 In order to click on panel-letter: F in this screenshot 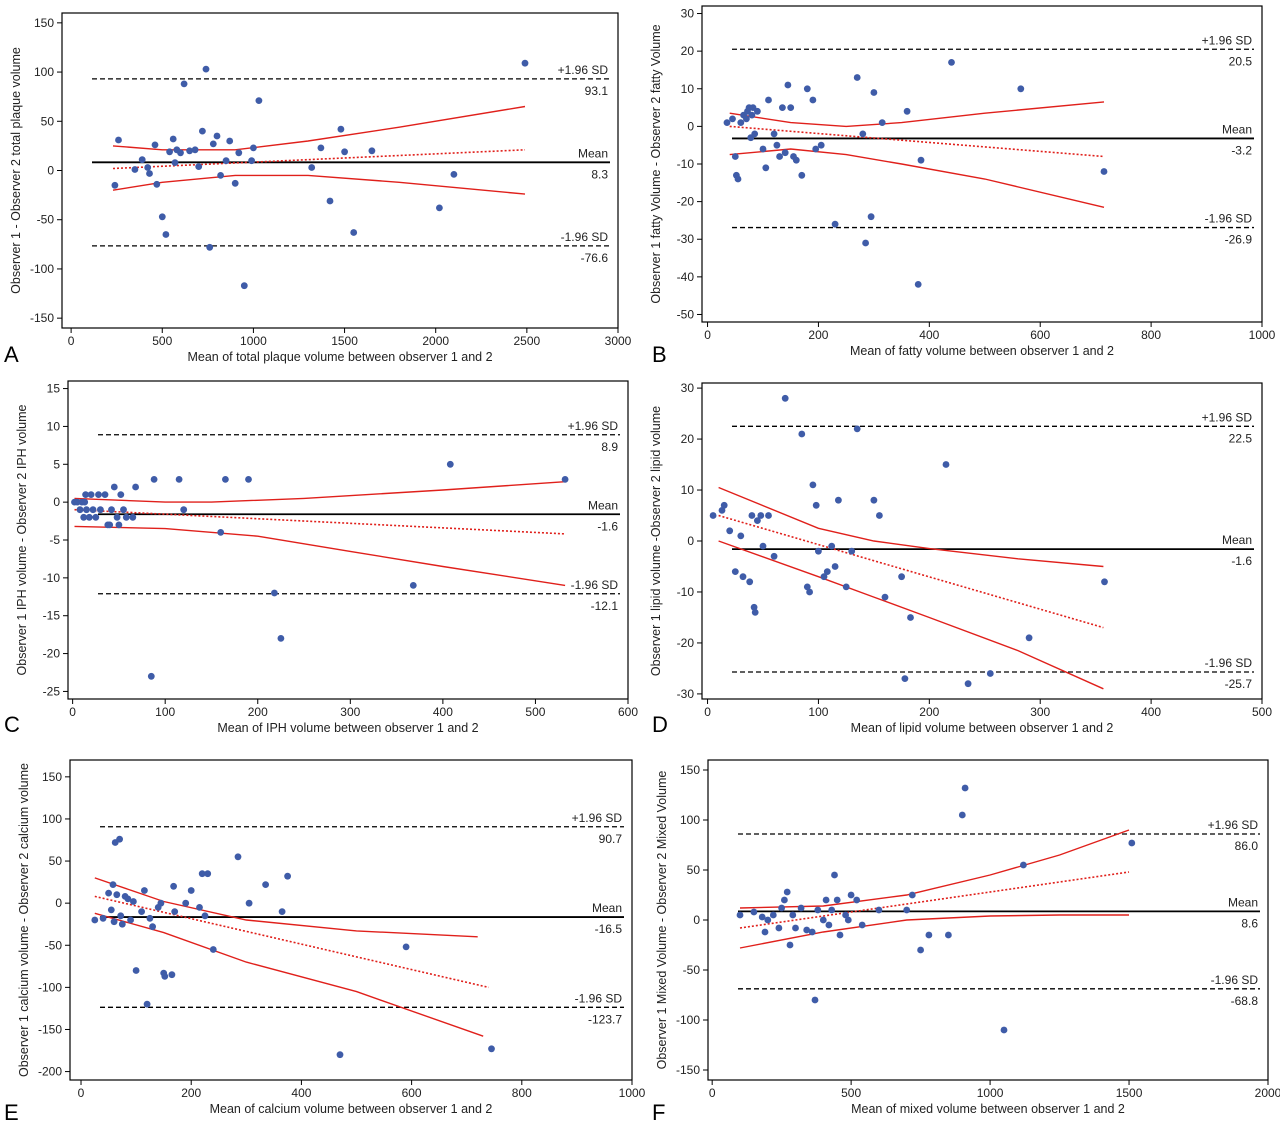, I will do `click(658, 1112)`.